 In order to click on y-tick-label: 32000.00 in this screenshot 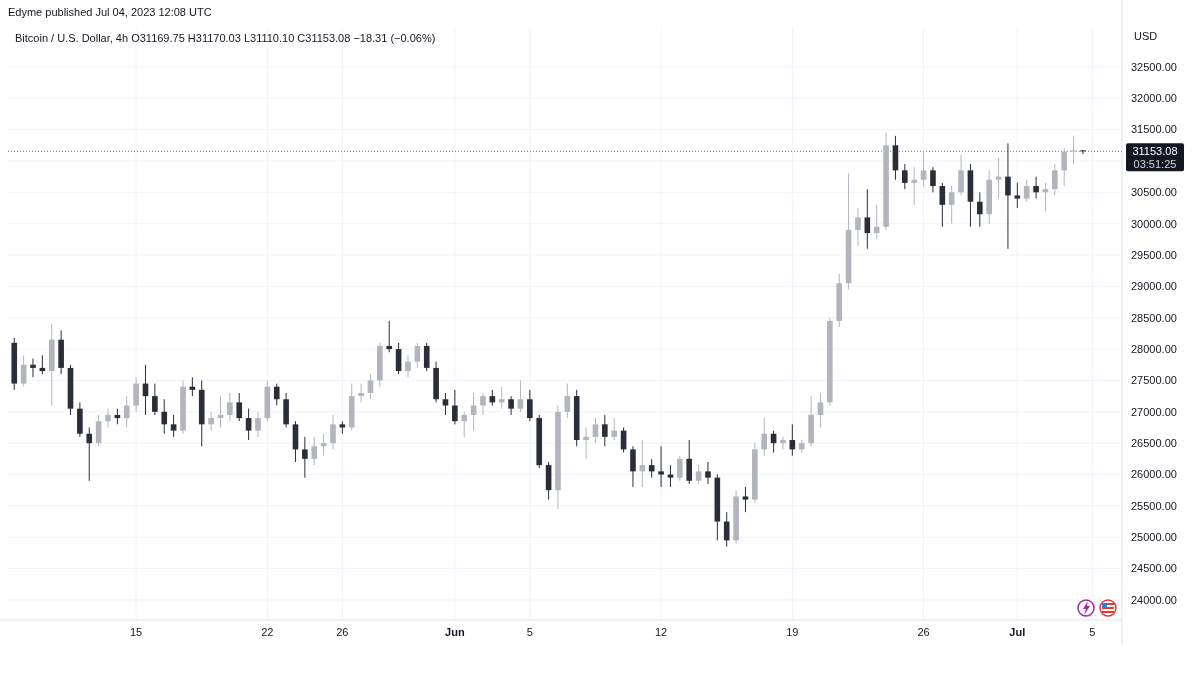, I will do `click(1154, 98)`.